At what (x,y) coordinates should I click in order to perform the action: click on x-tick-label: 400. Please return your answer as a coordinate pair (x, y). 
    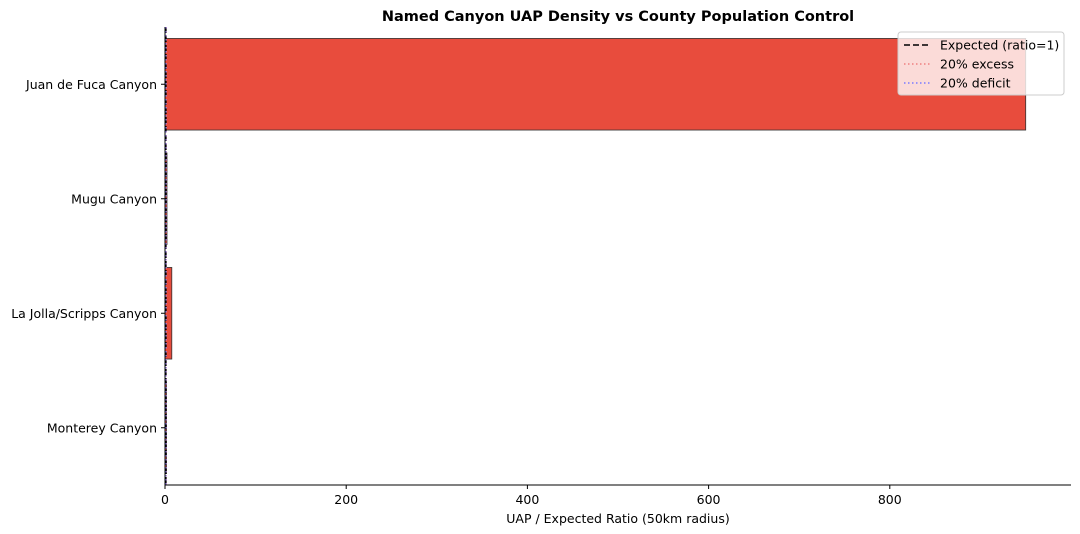
    Looking at the image, I should click on (527, 499).